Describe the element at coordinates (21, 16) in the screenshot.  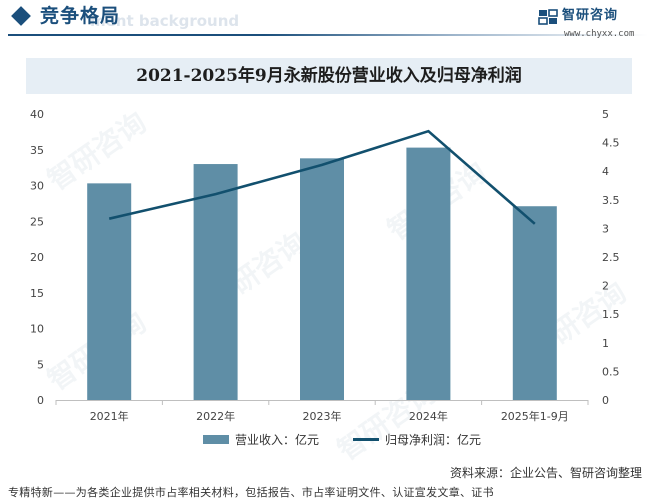
I see `diamond-icon` at that location.